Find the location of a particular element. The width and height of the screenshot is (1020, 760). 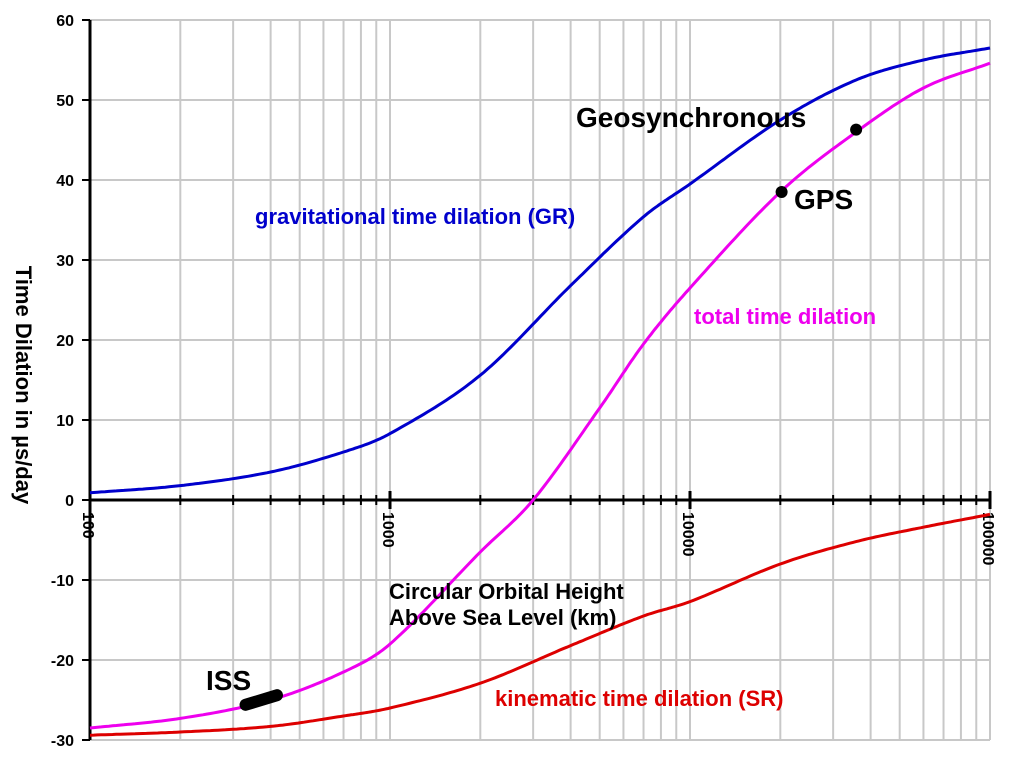

iss-label: ISS is located at coordinates (228, 680).